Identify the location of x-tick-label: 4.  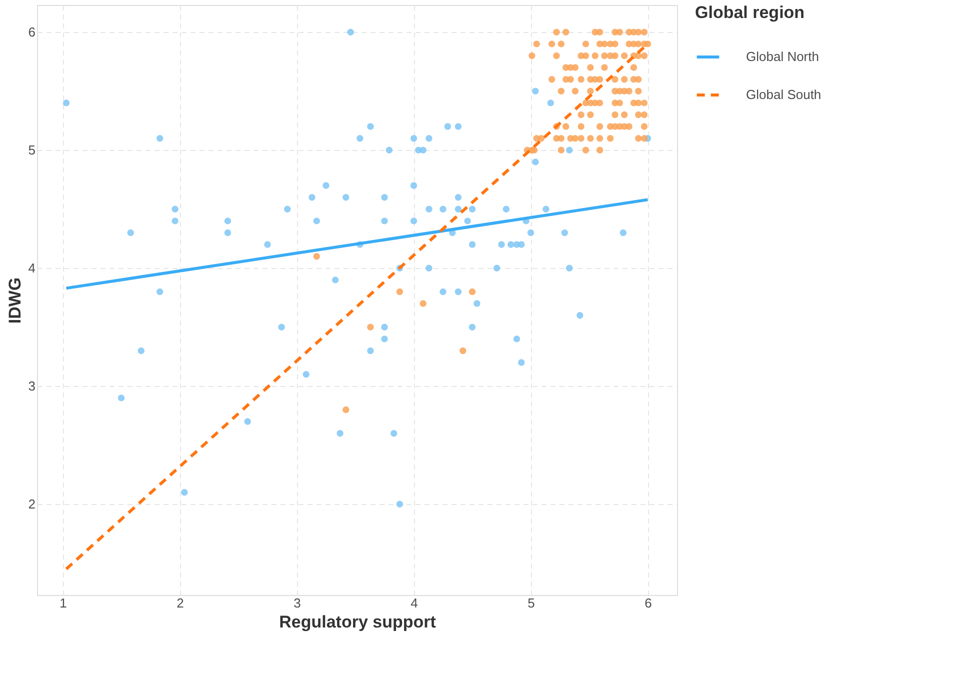
(414, 603).